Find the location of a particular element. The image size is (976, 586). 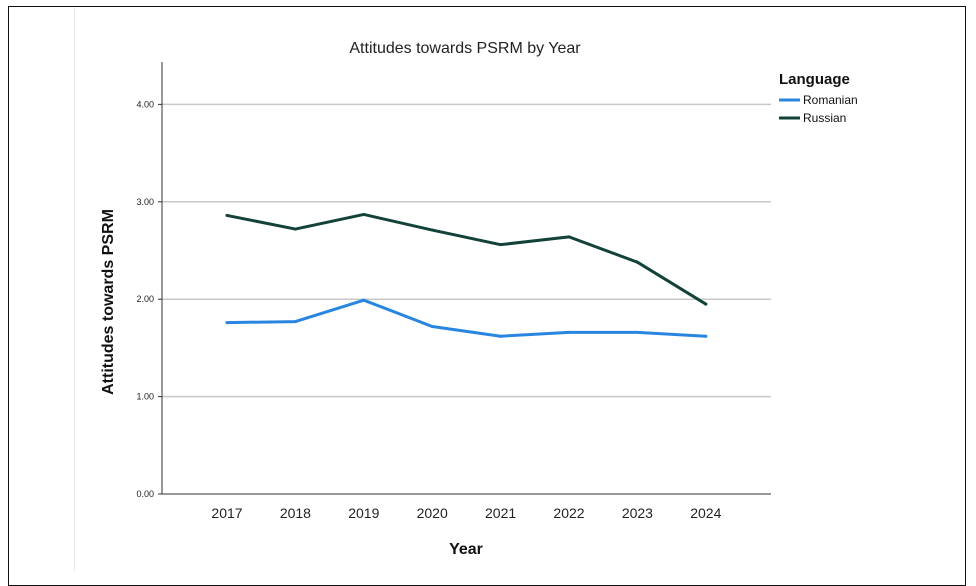

x-tick-label: 2023 is located at coordinates (637, 513).